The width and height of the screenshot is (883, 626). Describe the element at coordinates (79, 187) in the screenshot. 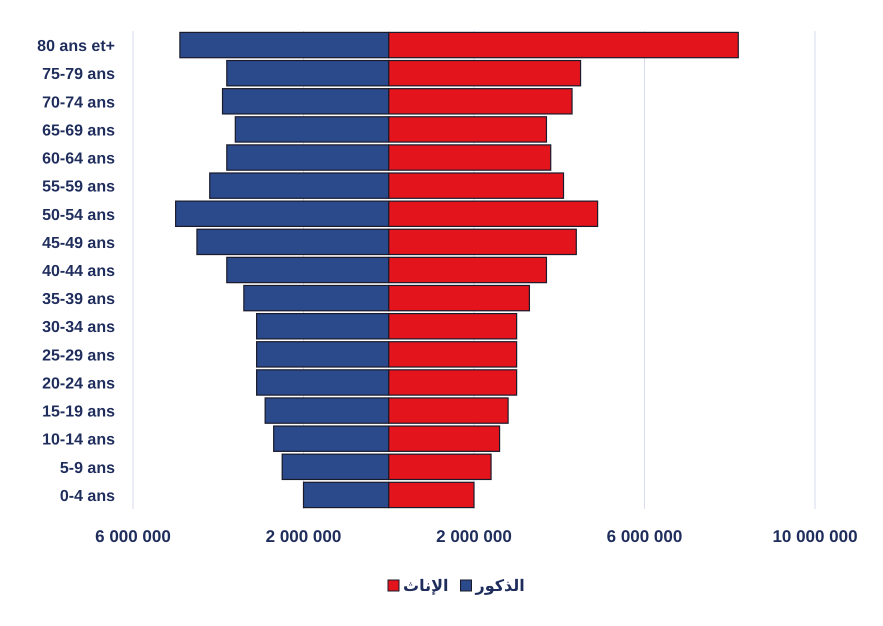

I see `y-tick-label: 55-59 ans` at that location.